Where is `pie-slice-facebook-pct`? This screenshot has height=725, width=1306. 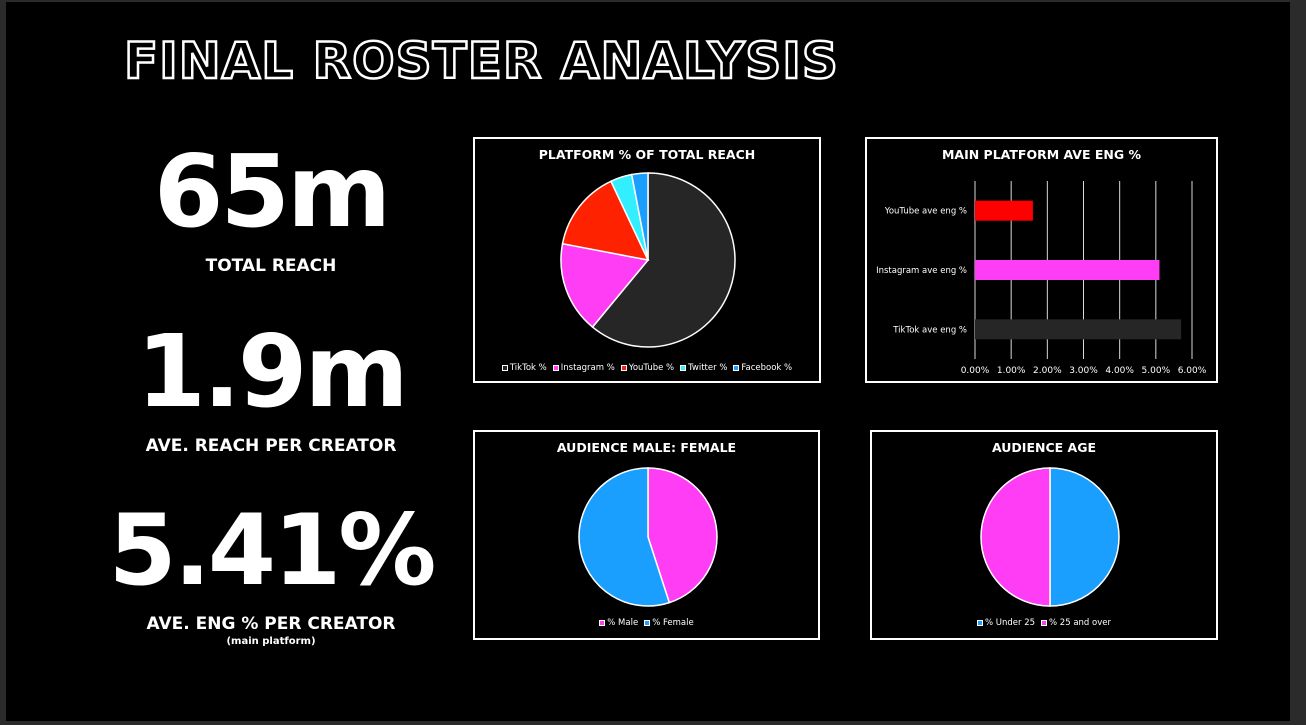 pie-slice-facebook-pct is located at coordinates (639, 216).